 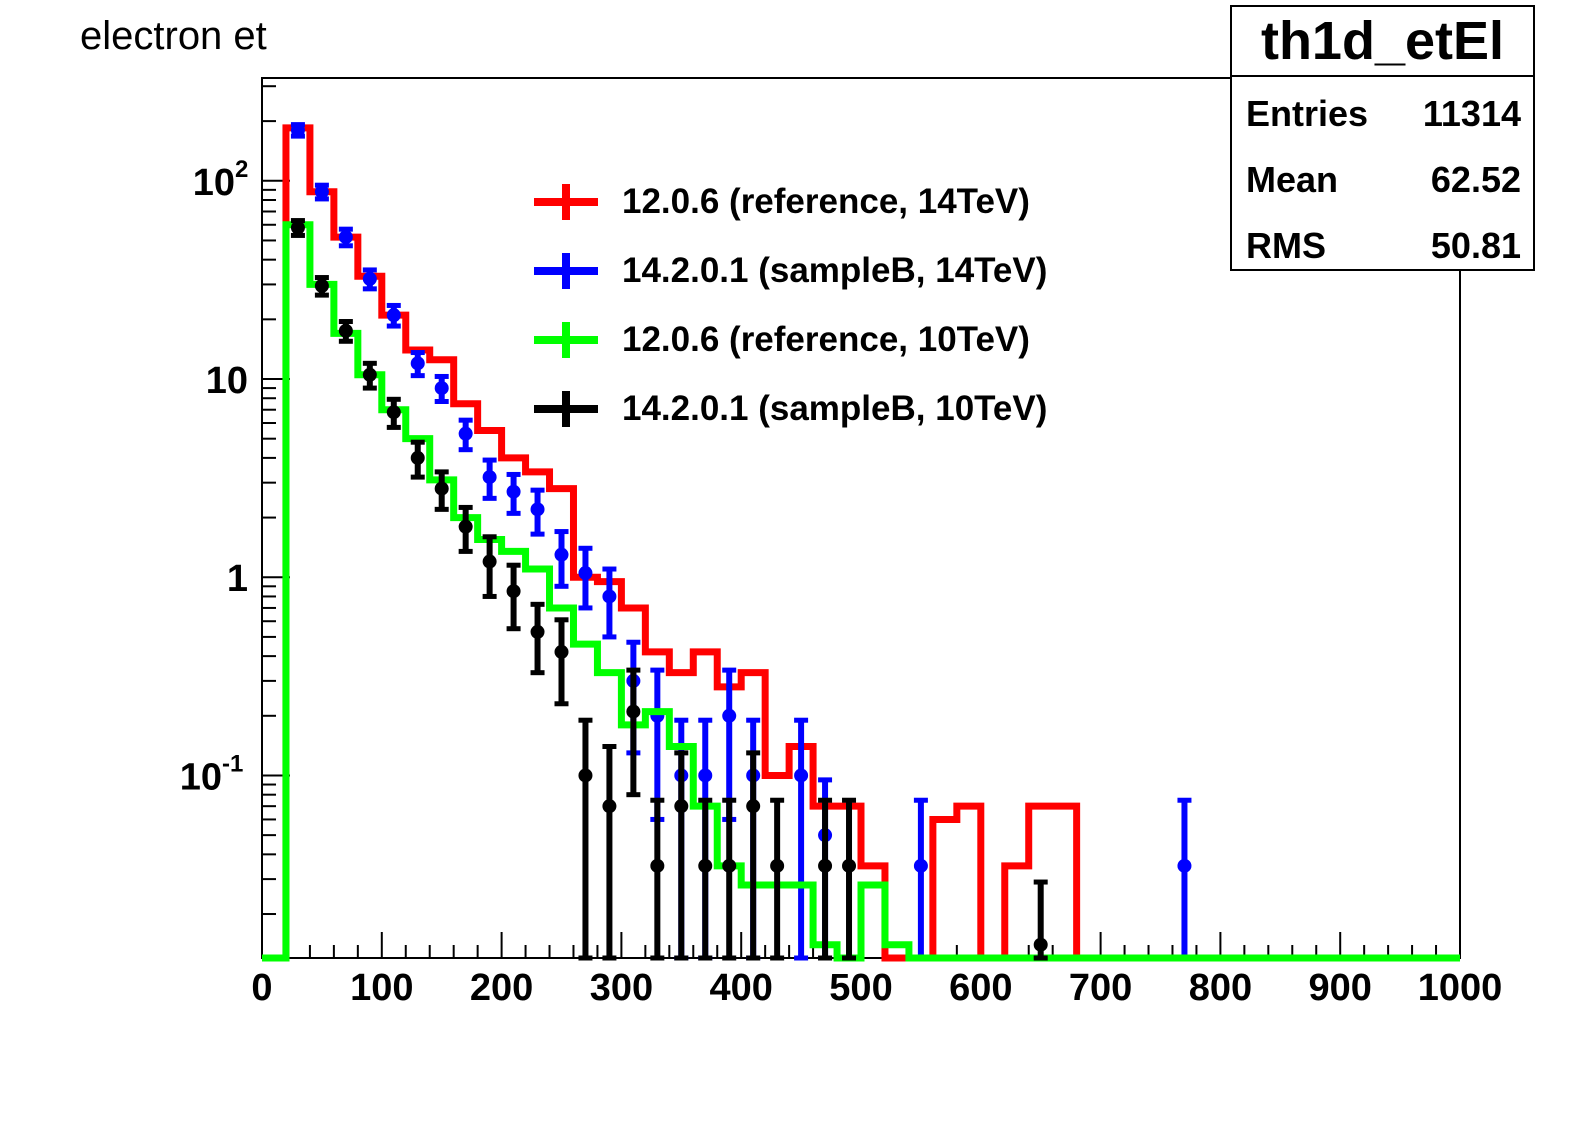 What do you see at coordinates (241, 169) in the screenshot?
I see `y-tick-exponent: 2` at bounding box center [241, 169].